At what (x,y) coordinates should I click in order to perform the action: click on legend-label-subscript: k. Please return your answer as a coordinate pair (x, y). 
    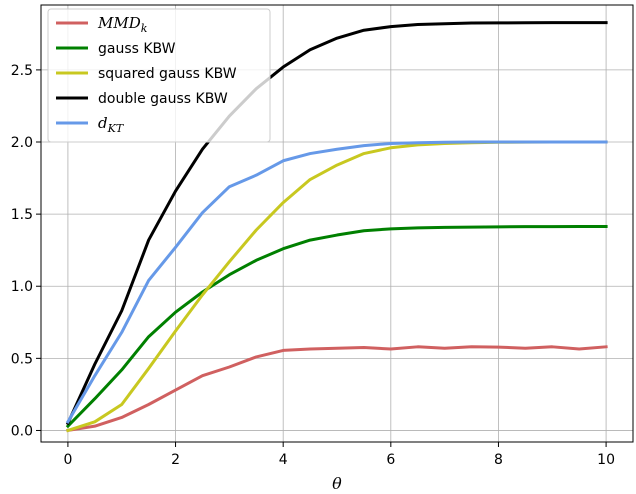
    Looking at the image, I should click on (144, 28).